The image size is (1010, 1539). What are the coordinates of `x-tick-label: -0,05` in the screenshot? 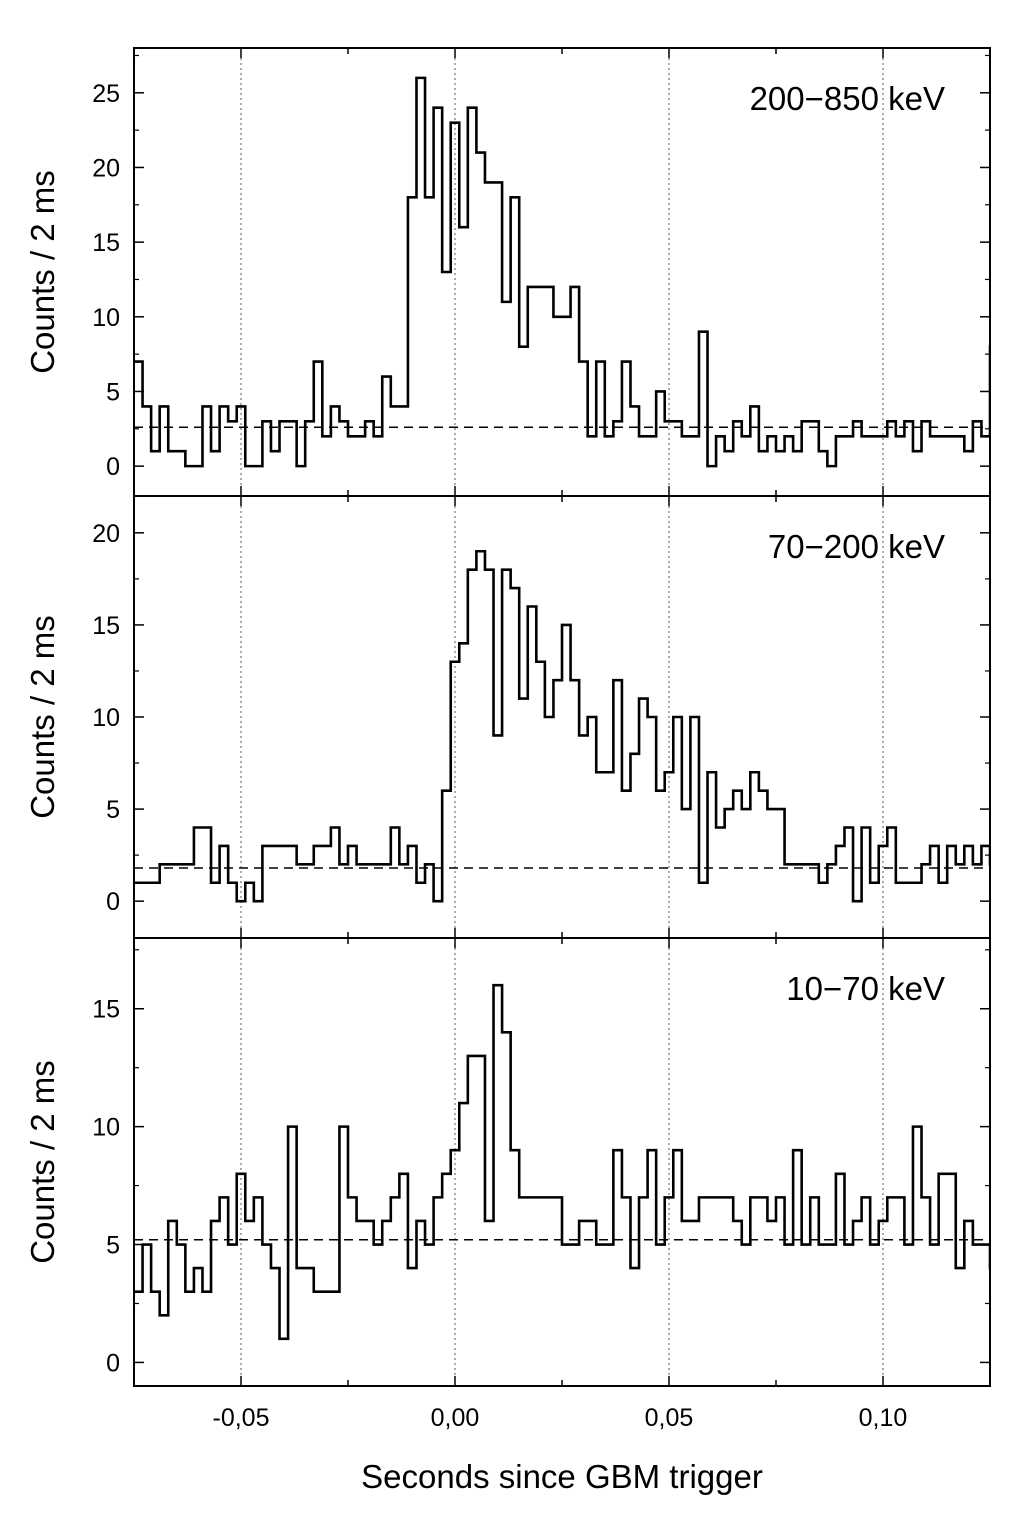 It's located at (241, 1418).